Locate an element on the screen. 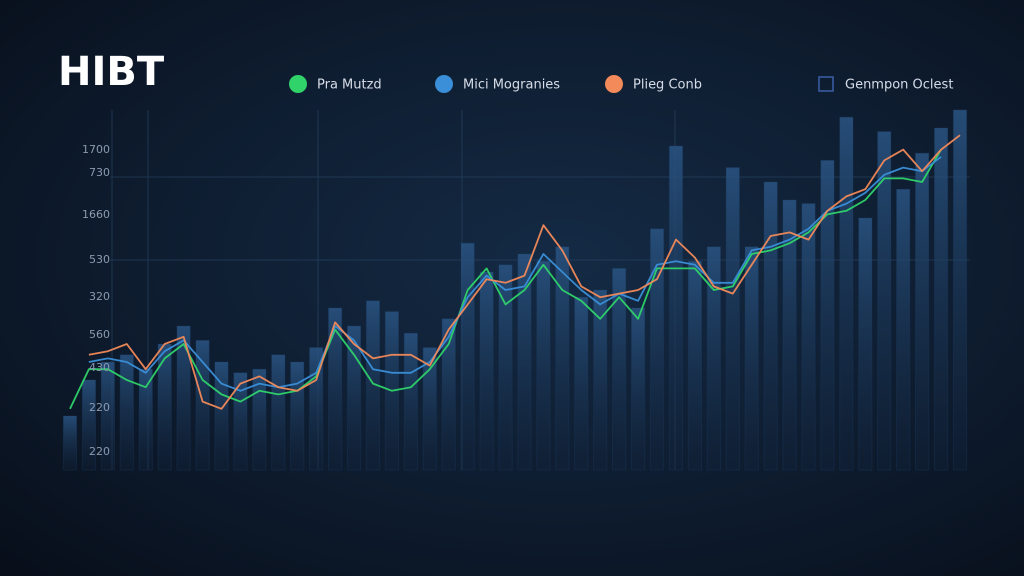 This screenshot has height=576, width=1024. y-axis-label: 430 is located at coordinates (99, 367).